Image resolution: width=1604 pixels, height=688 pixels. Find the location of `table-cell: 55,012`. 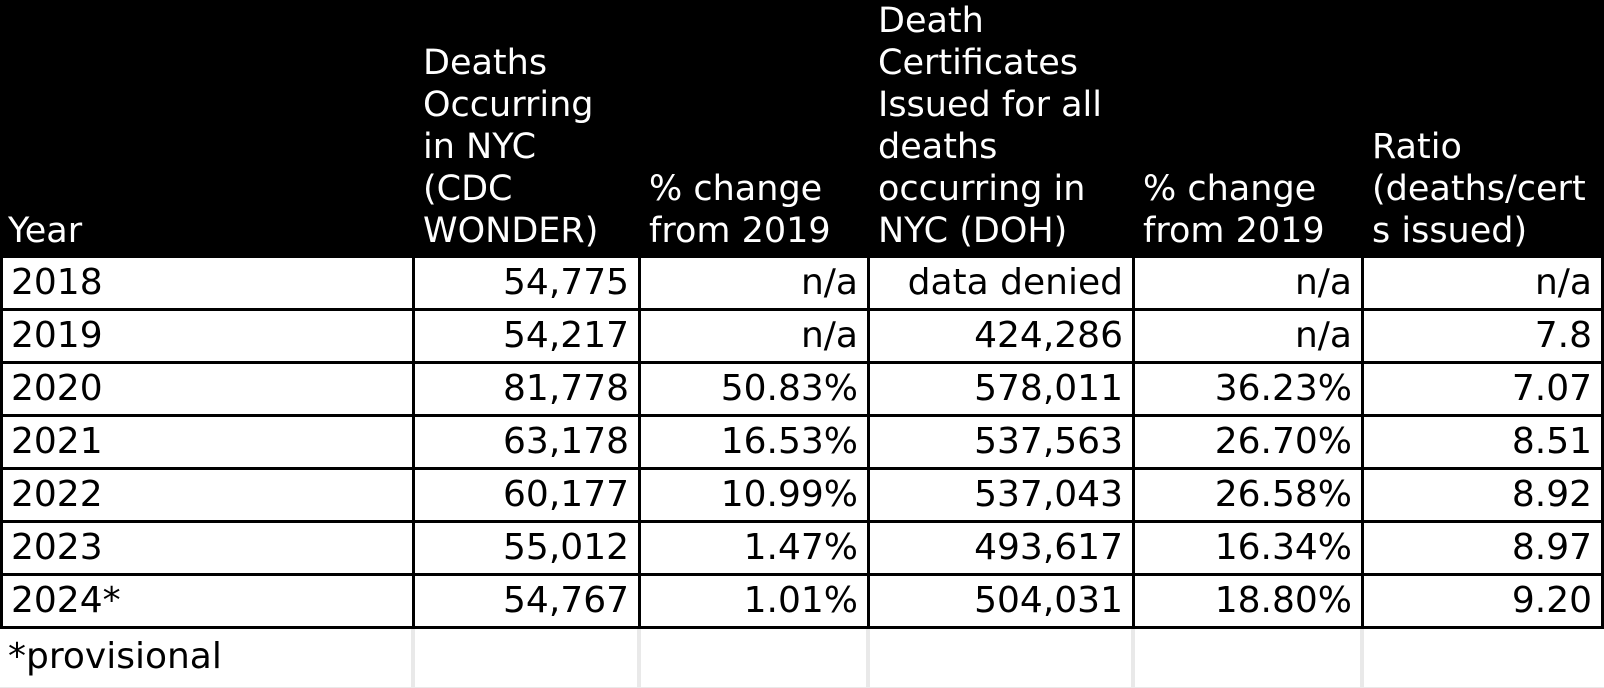

table-cell: 55,012 is located at coordinates (528, 549).